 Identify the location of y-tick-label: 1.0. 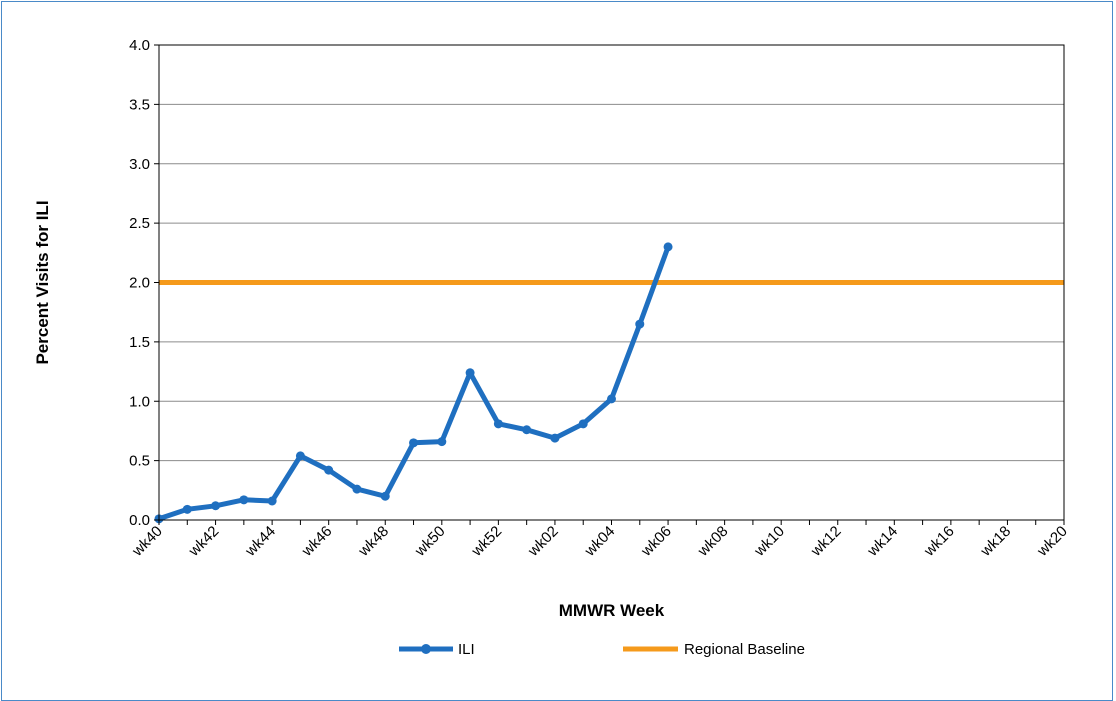
(139, 401).